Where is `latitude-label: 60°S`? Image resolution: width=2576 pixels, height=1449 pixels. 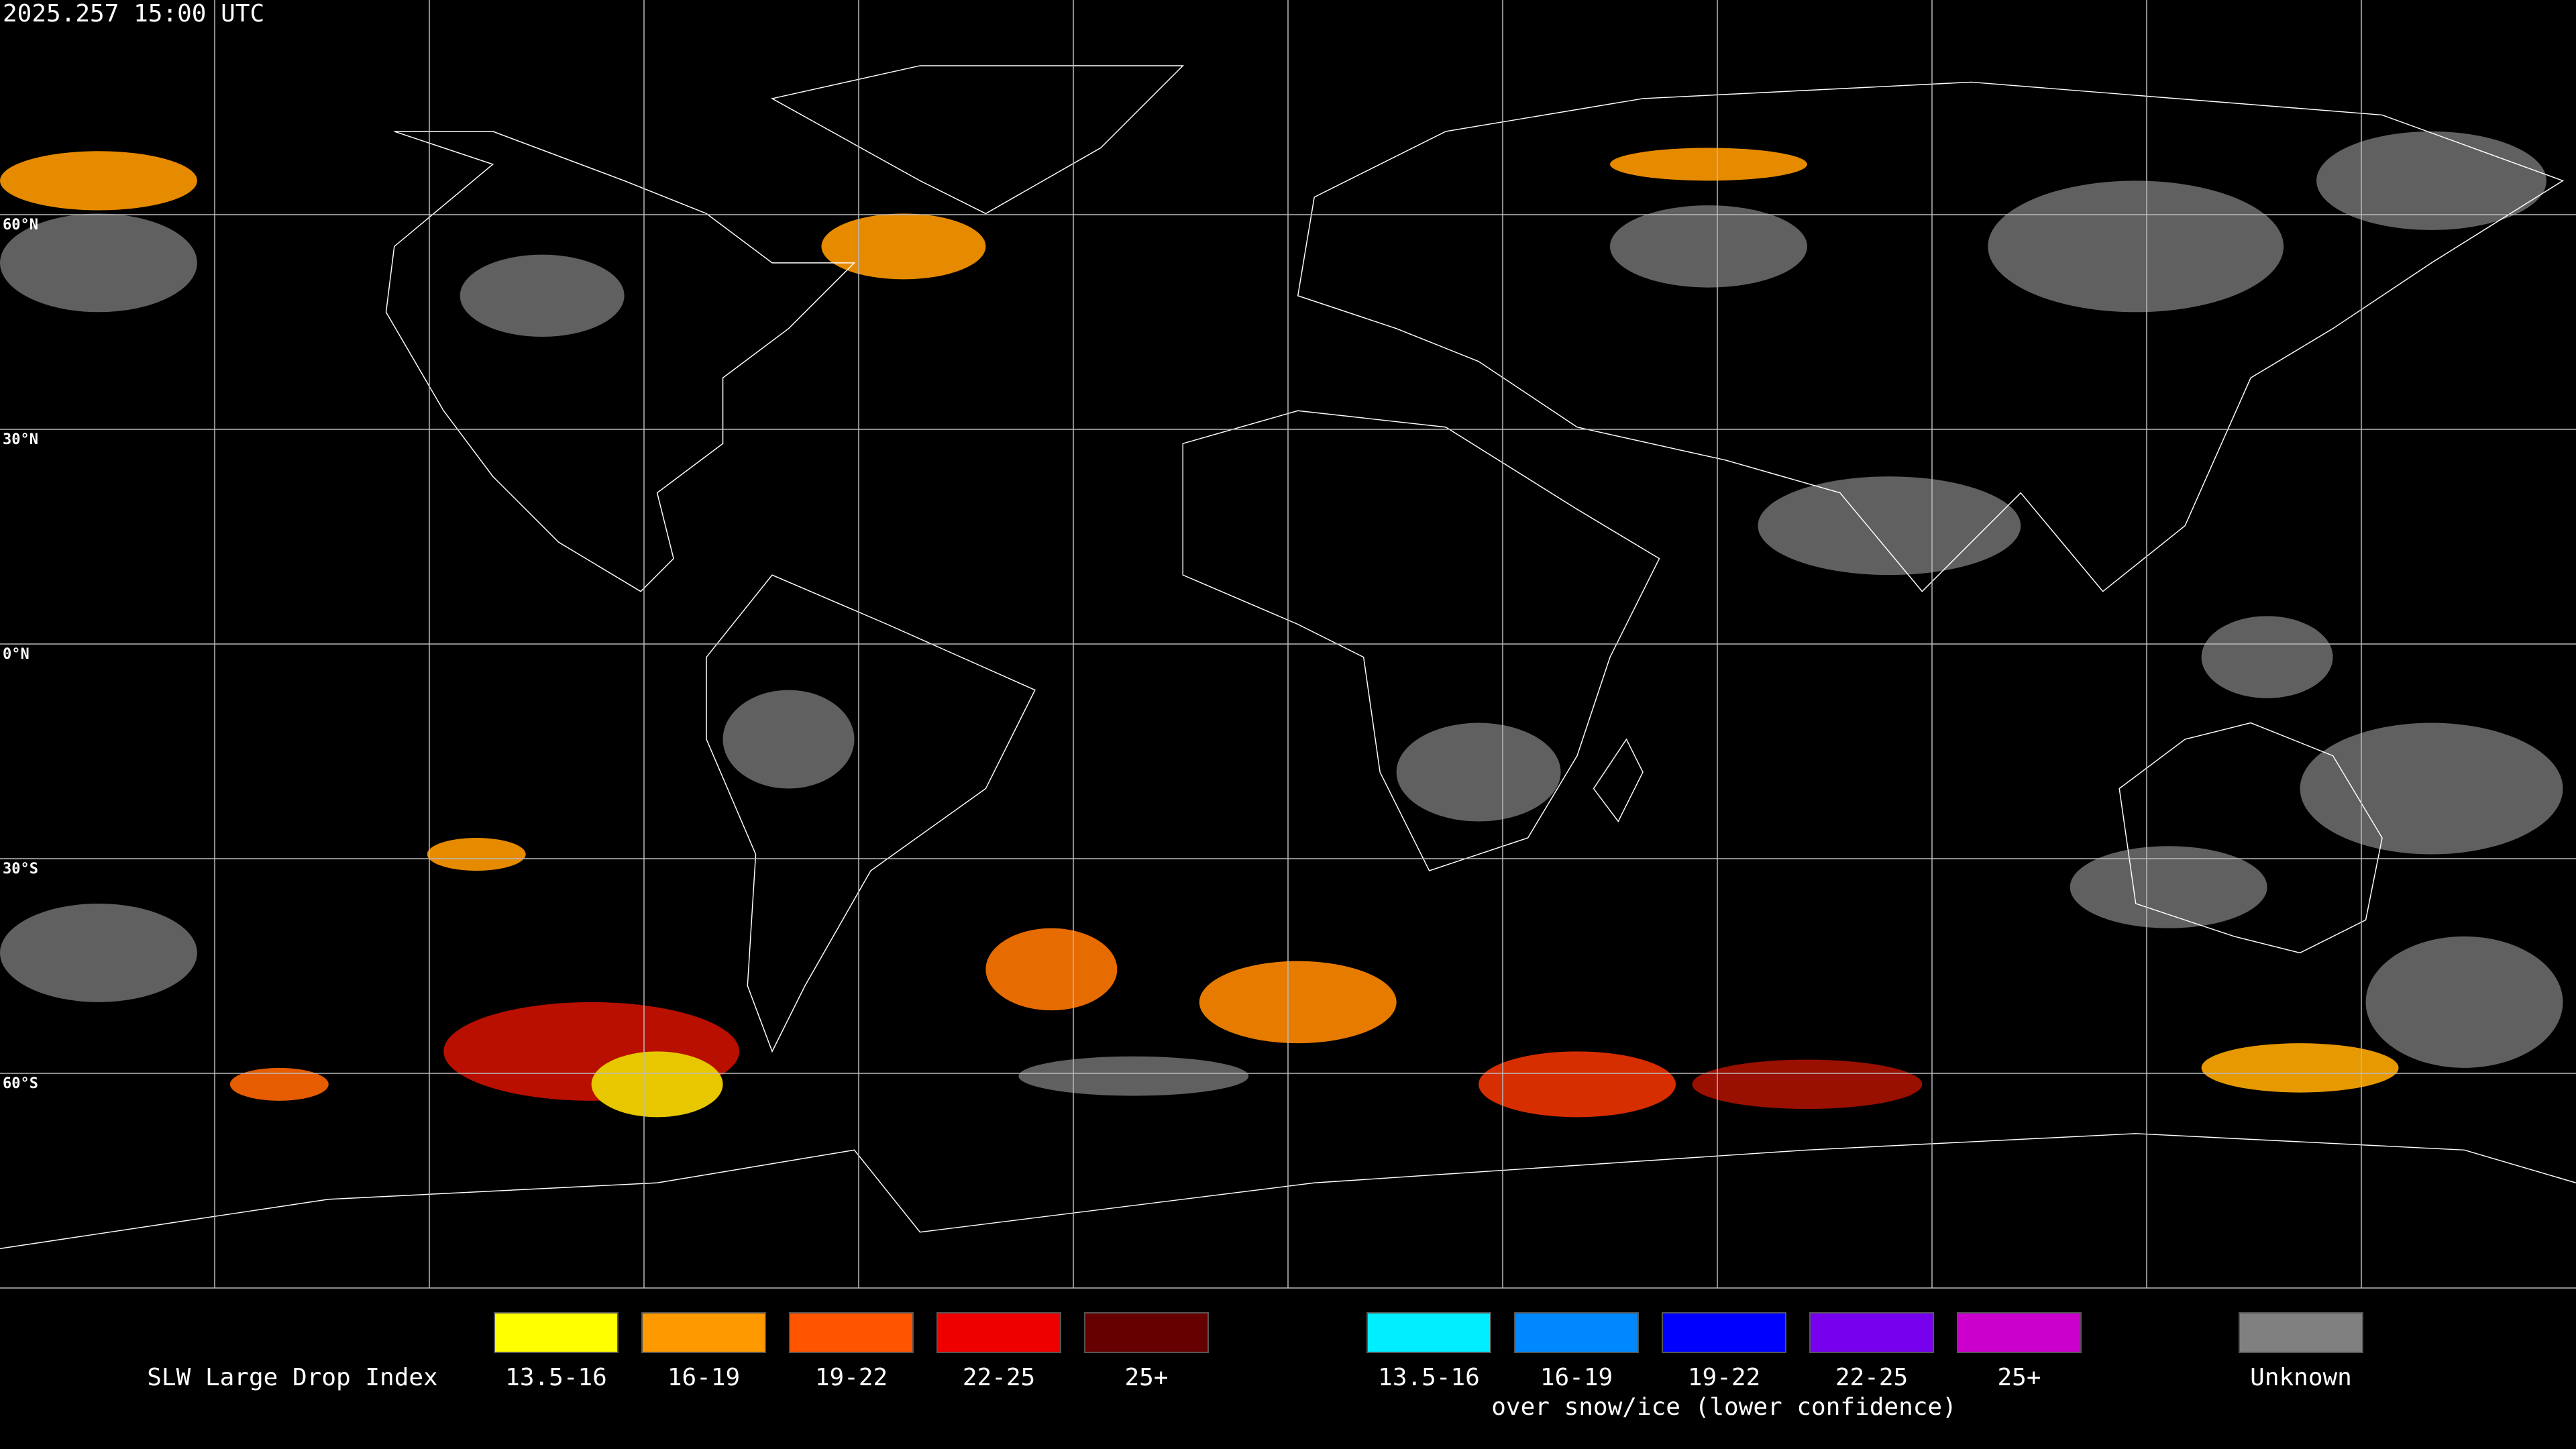
latitude-label: 60°S is located at coordinates (20, 1083).